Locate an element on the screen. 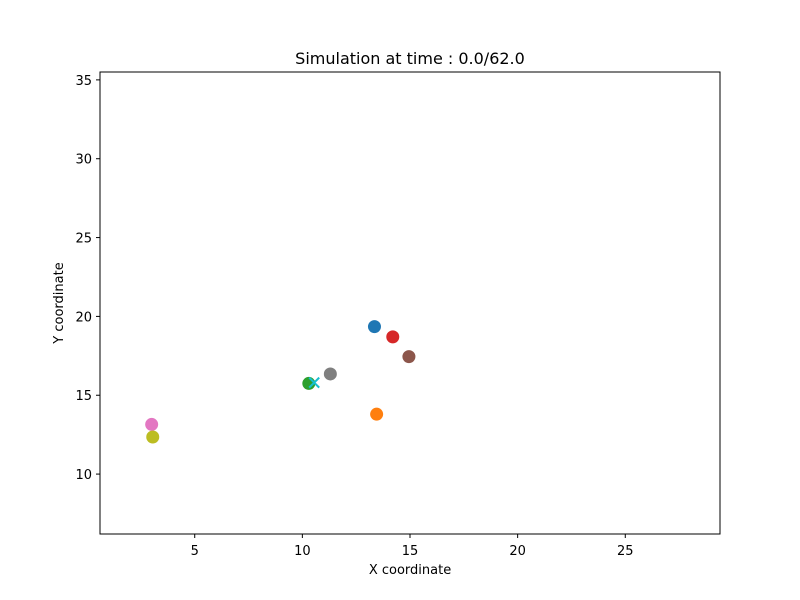 This screenshot has height=600, width=800. y-tick-label: 20 is located at coordinates (83, 317).